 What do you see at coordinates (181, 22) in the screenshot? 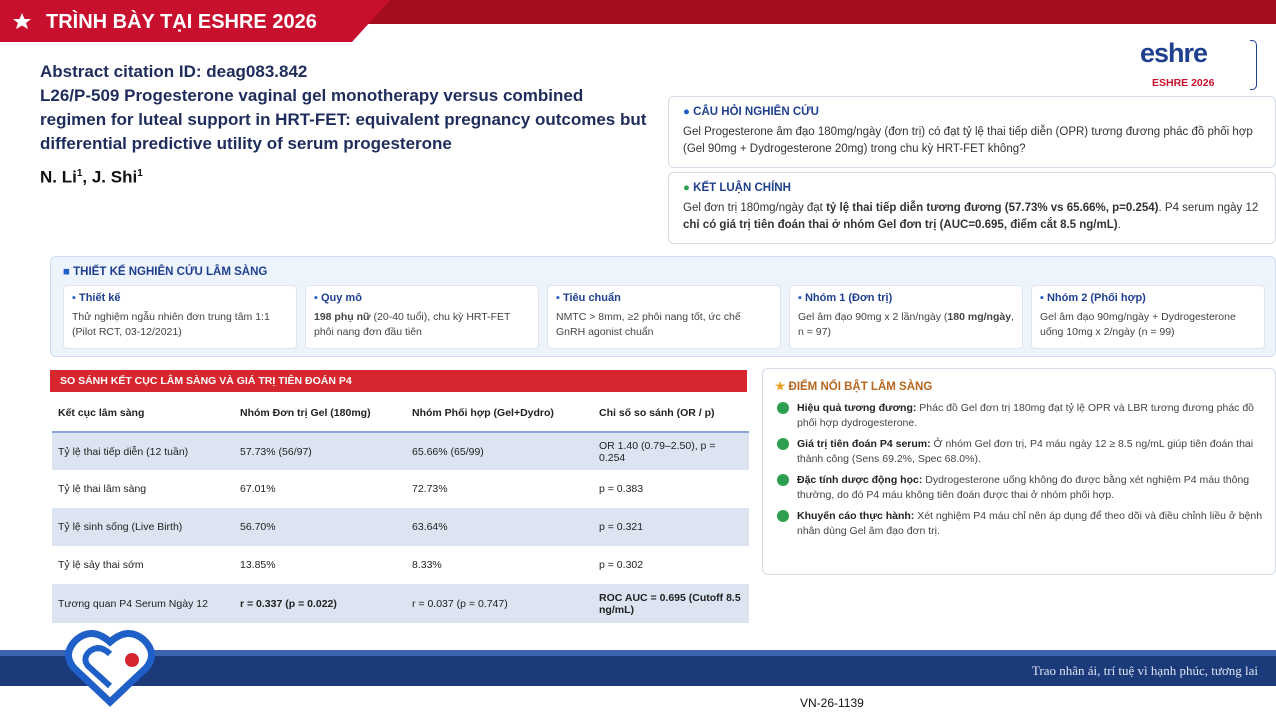
I see `badge-text: TRÌNH BÀY TẠI ESHRE 2026` at bounding box center [181, 22].